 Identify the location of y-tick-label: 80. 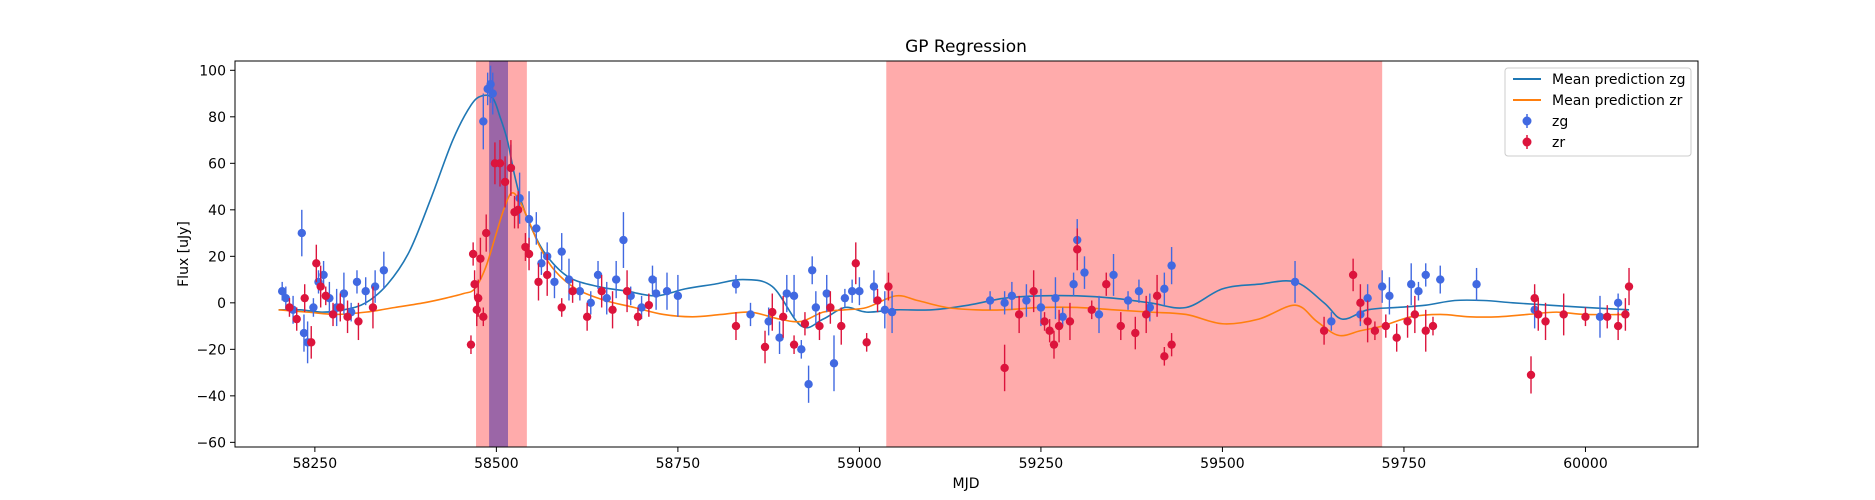
(217, 118).